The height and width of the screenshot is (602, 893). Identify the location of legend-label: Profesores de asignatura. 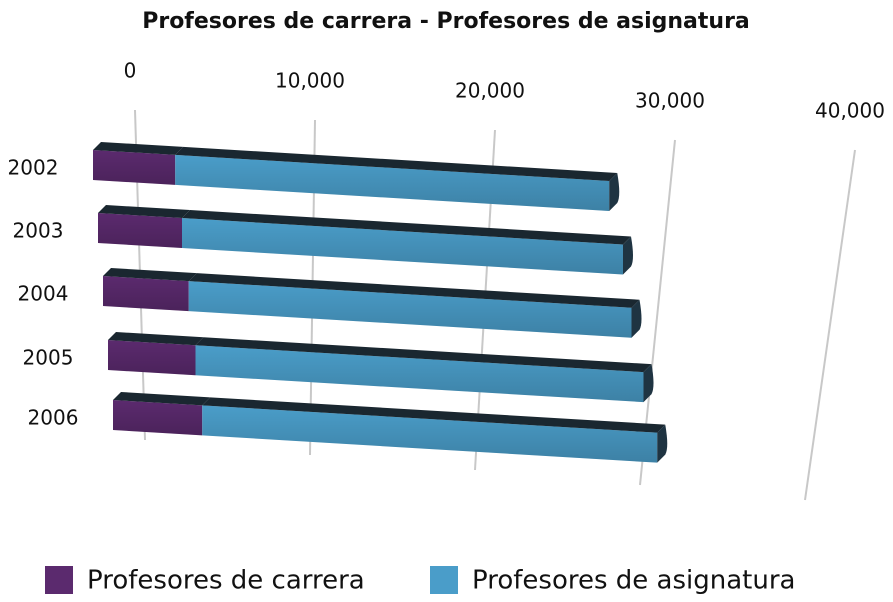
(633, 581).